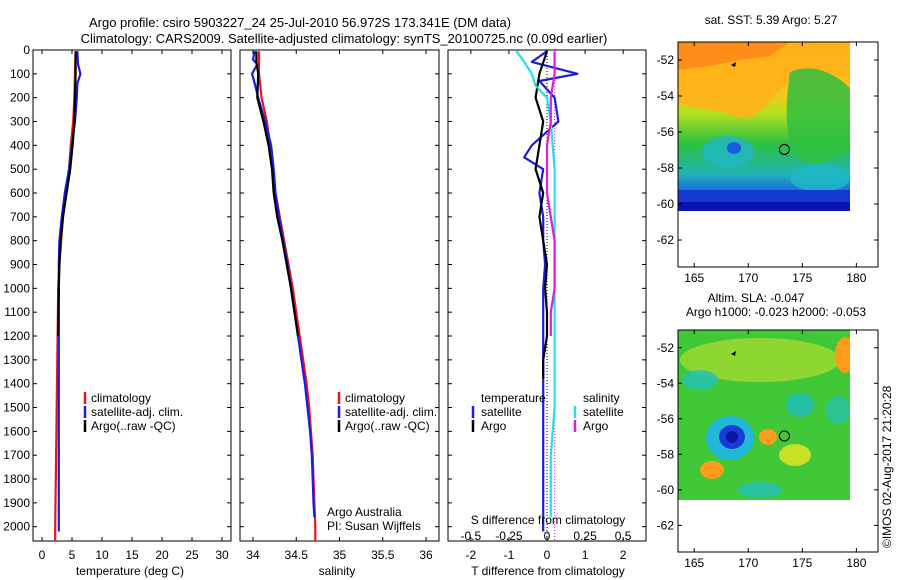 This screenshot has width=900, height=580. What do you see at coordinates (623, 555) in the screenshot?
I see `x-tick-label: 2` at bounding box center [623, 555].